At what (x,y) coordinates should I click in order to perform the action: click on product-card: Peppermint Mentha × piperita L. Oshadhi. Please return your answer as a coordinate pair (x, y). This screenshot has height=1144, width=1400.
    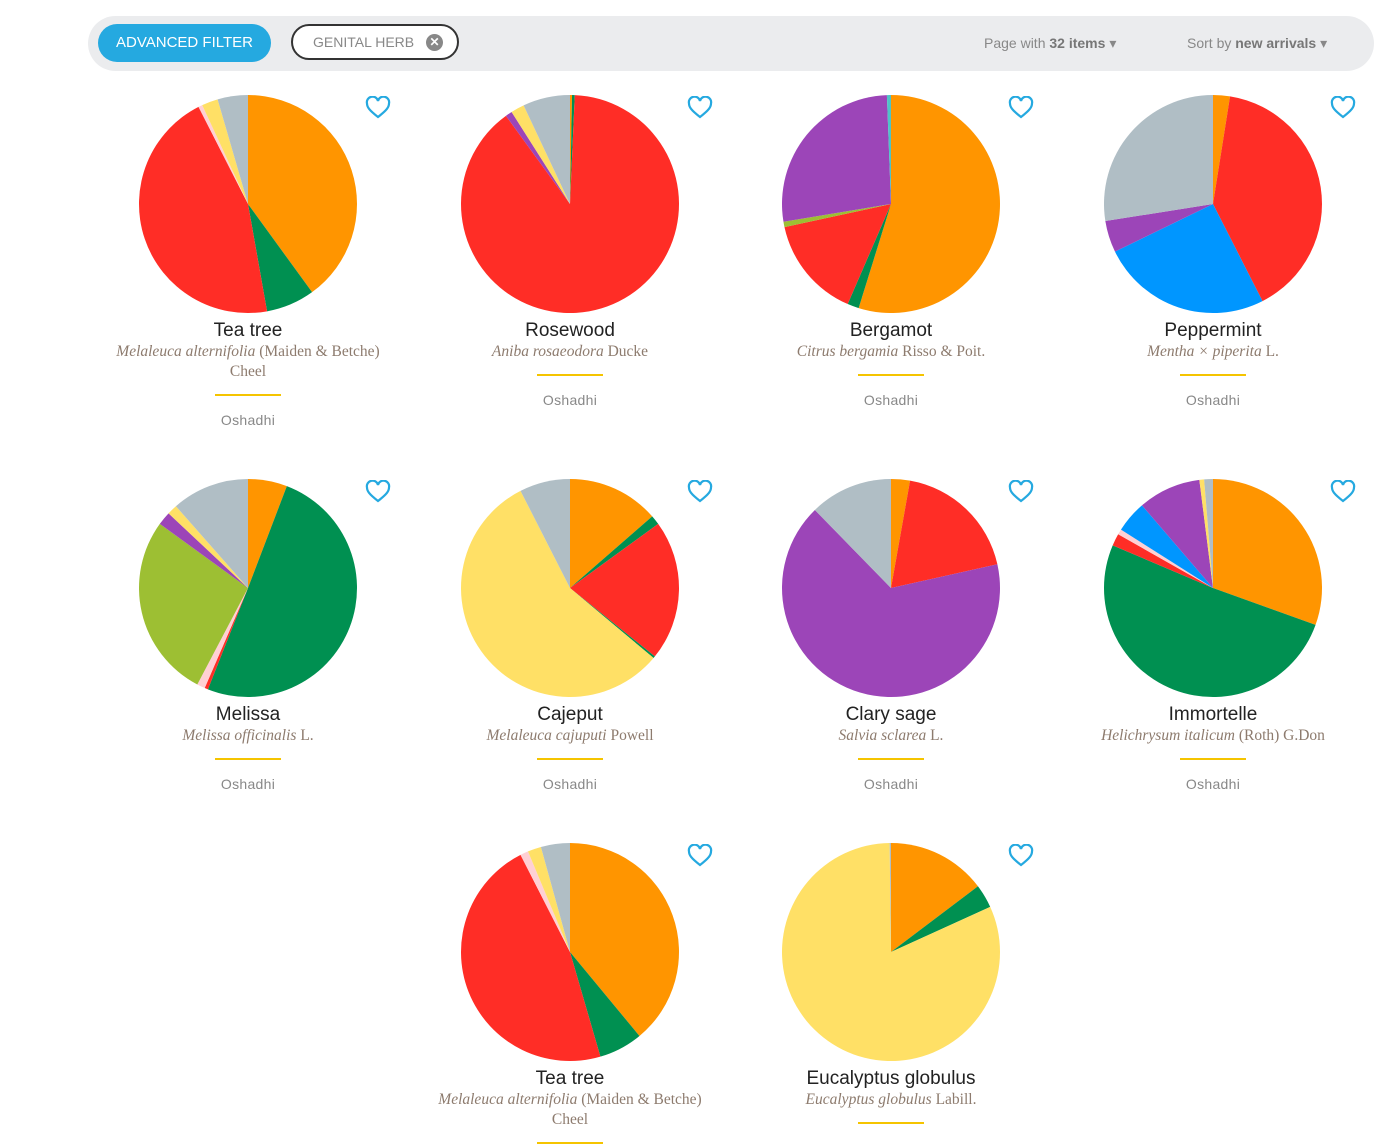
    Looking at the image, I should click on (1213, 251).